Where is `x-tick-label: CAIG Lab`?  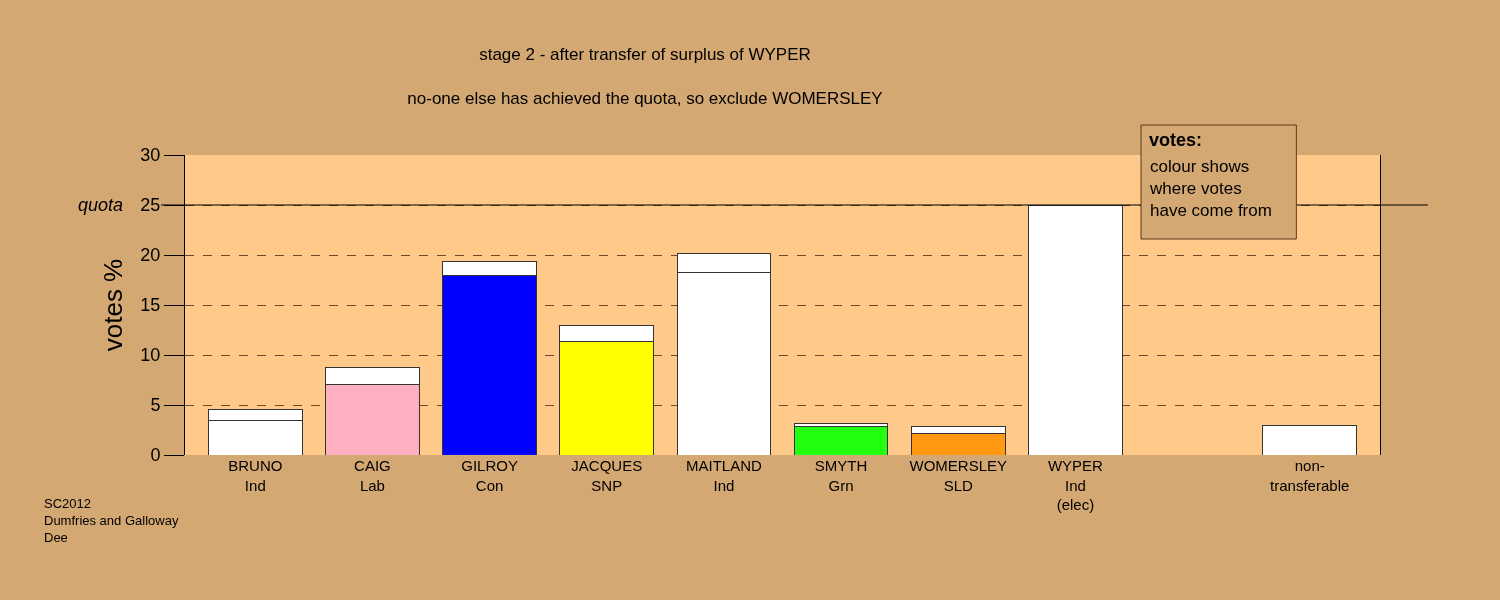
x-tick-label: CAIG Lab is located at coordinates (372, 475).